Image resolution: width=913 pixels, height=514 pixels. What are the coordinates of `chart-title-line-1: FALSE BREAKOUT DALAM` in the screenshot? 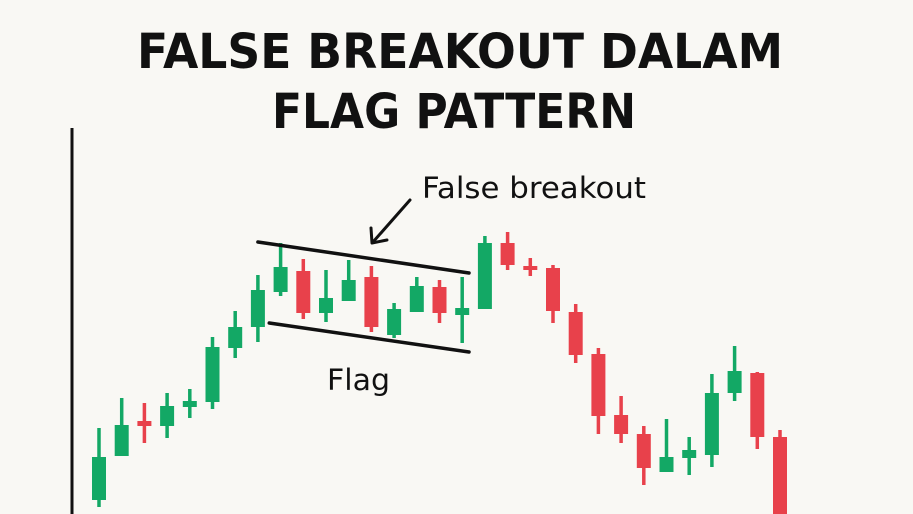 It's located at (460, 52).